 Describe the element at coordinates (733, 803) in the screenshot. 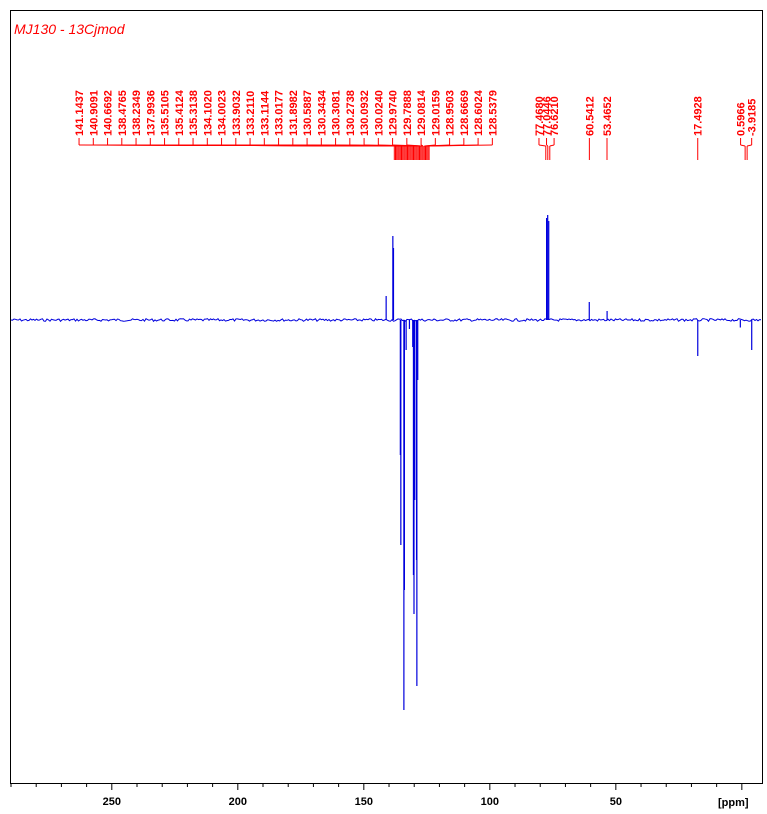

I see `x-axis-label: [ppm]` at that location.